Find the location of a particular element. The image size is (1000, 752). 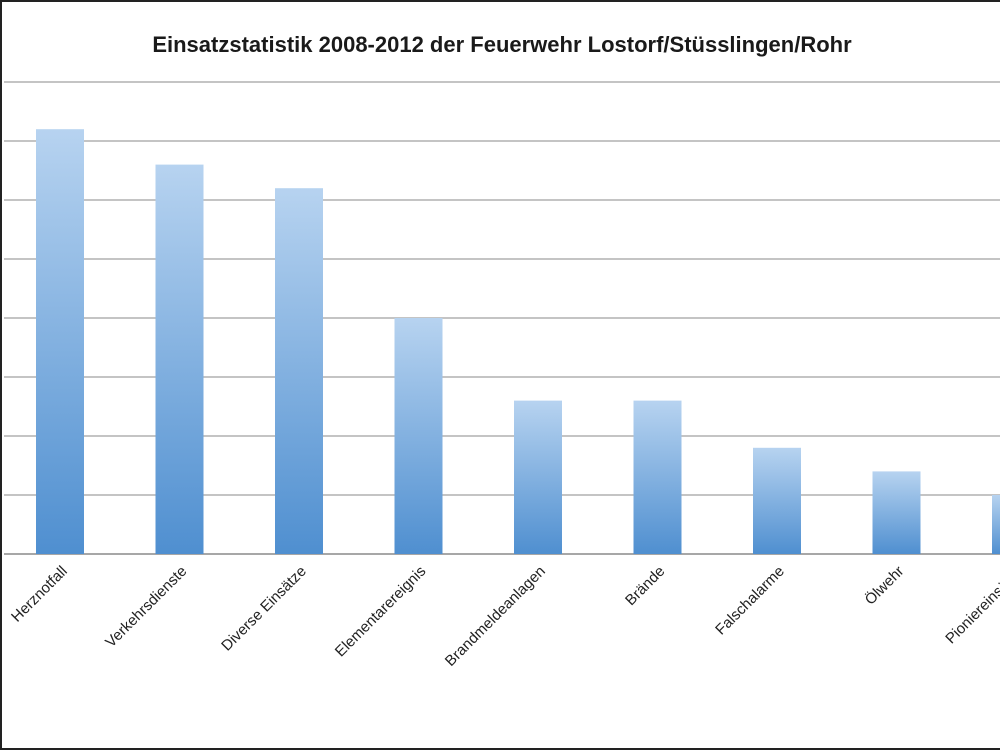

bar-verkehrsdienste is located at coordinates (179, 359).